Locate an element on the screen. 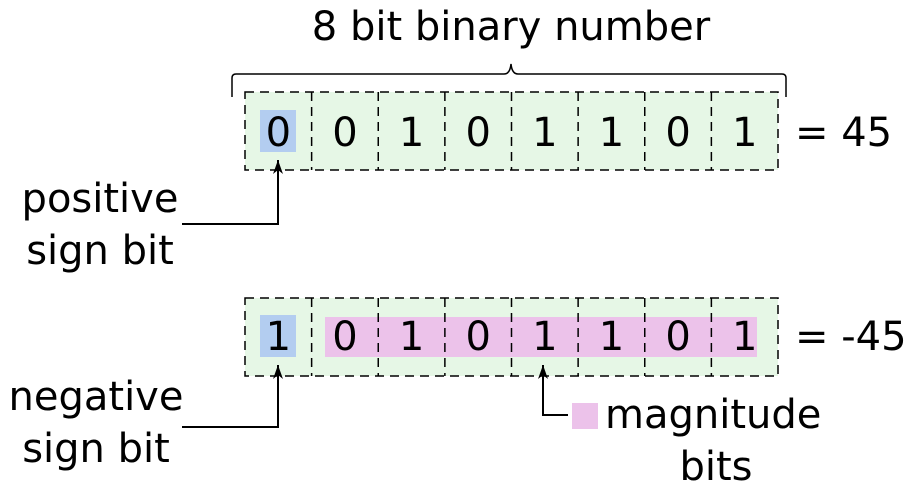  negative-sign-callout: negative sign bit is located at coordinates (146, 418).